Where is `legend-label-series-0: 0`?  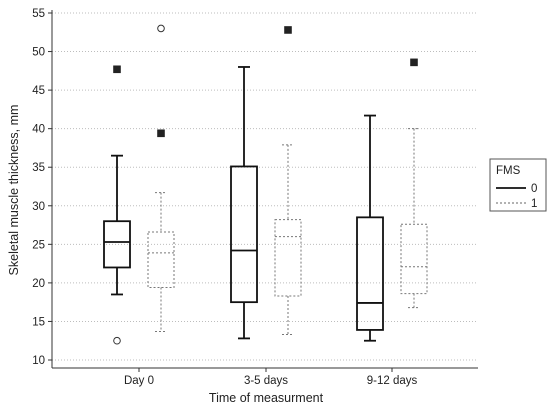 legend-label-series-0: 0 is located at coordinates (534, 189).